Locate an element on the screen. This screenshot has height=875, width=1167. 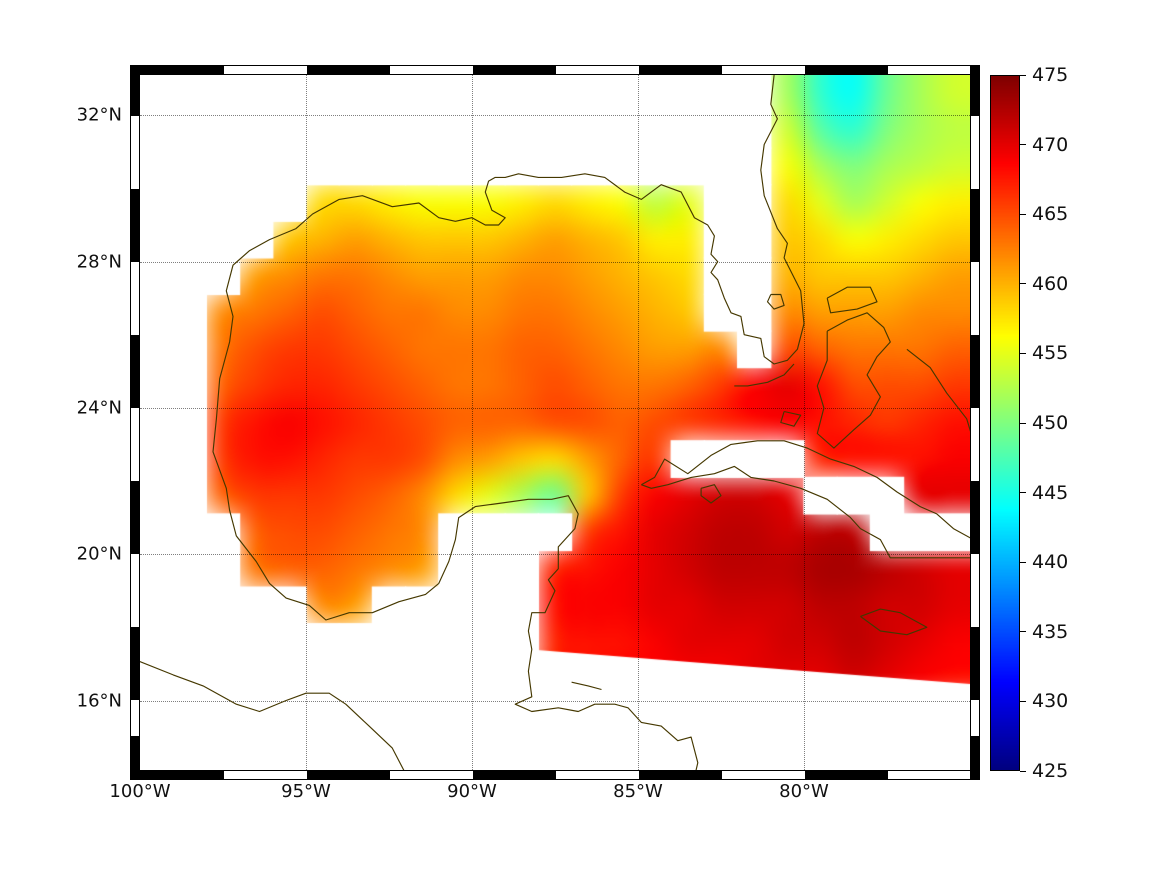
colorbar-tick-label: 435 is located at coordinates (1050, 631).